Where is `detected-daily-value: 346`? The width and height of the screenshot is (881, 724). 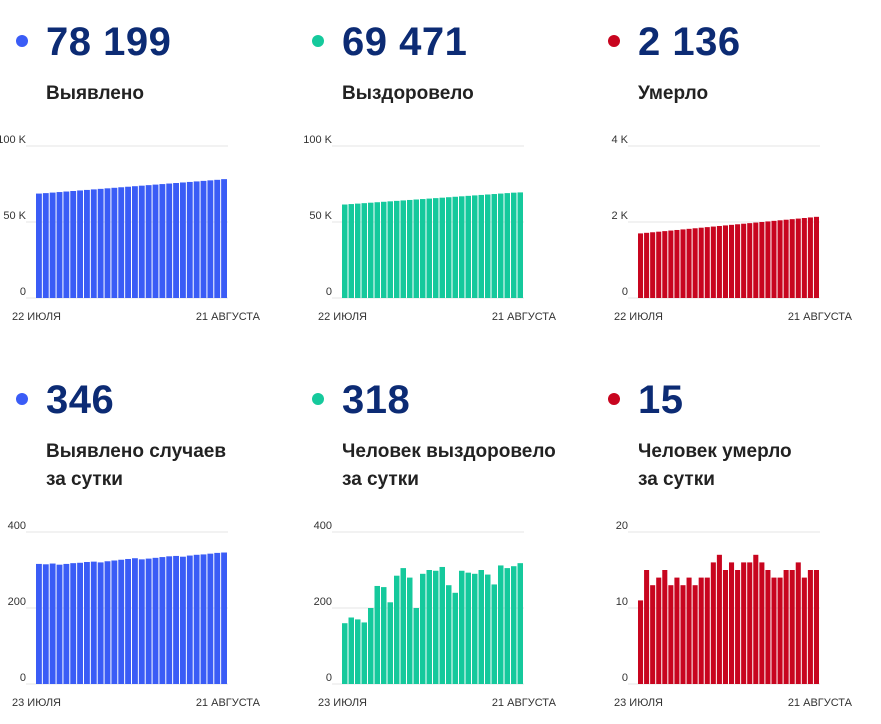 detected-daily-value: 346 is located at coordinates (80, 400).